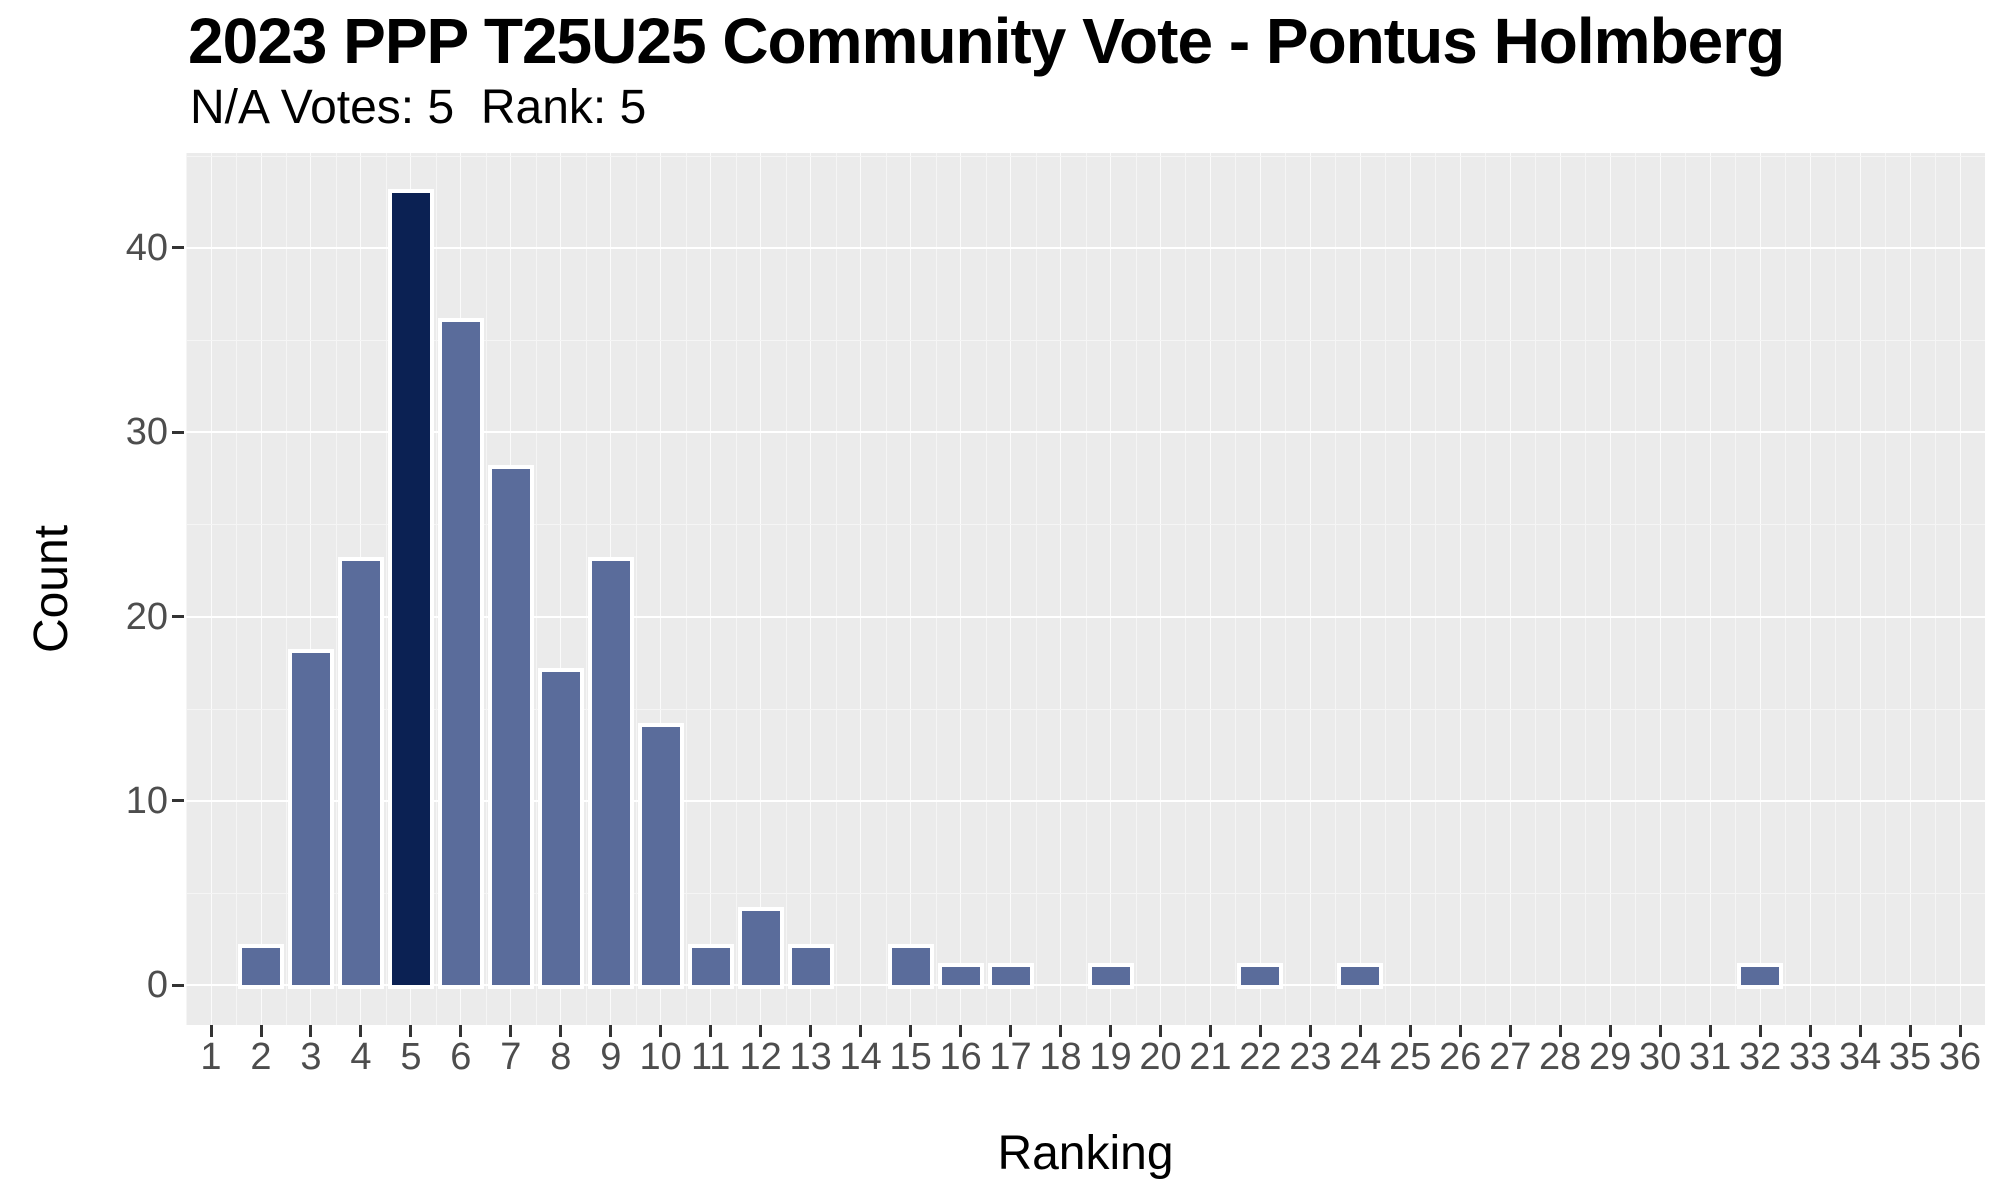  Describe the element at coordinates (1810, 1057) in the screenshot. I see `x-tick-label: 33` at that location.